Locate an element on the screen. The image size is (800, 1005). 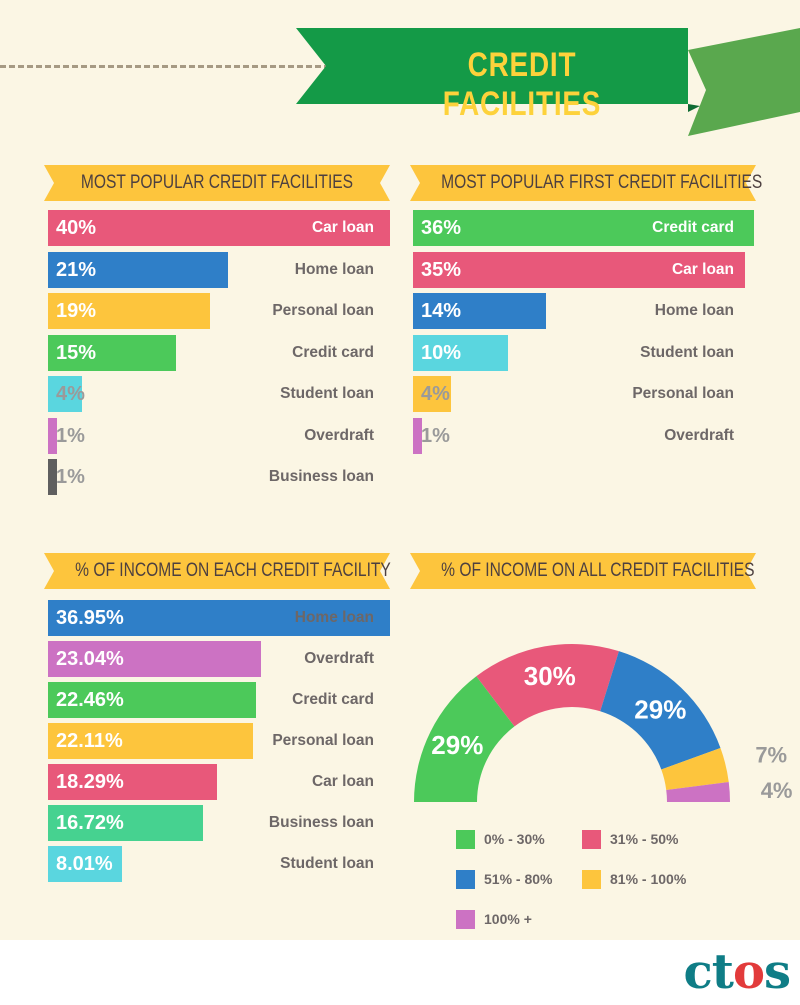
bar-row: 14% Home loan is located at coordinates (583, 311).